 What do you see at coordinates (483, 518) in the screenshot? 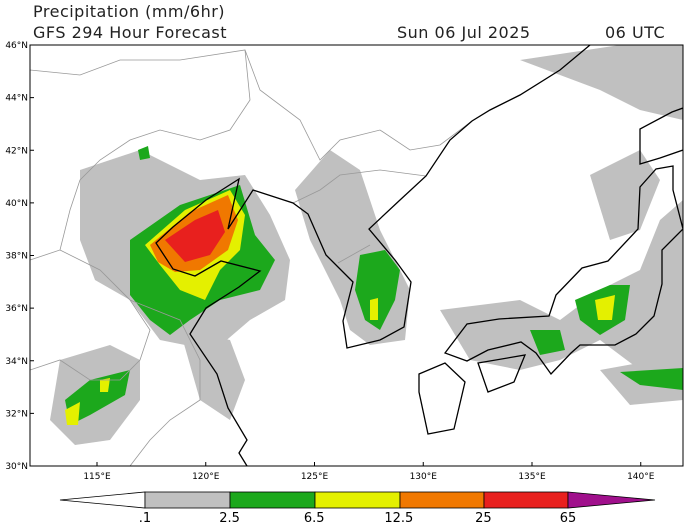
I see `colorbar-label: 25` at bounding box center [483, 518].